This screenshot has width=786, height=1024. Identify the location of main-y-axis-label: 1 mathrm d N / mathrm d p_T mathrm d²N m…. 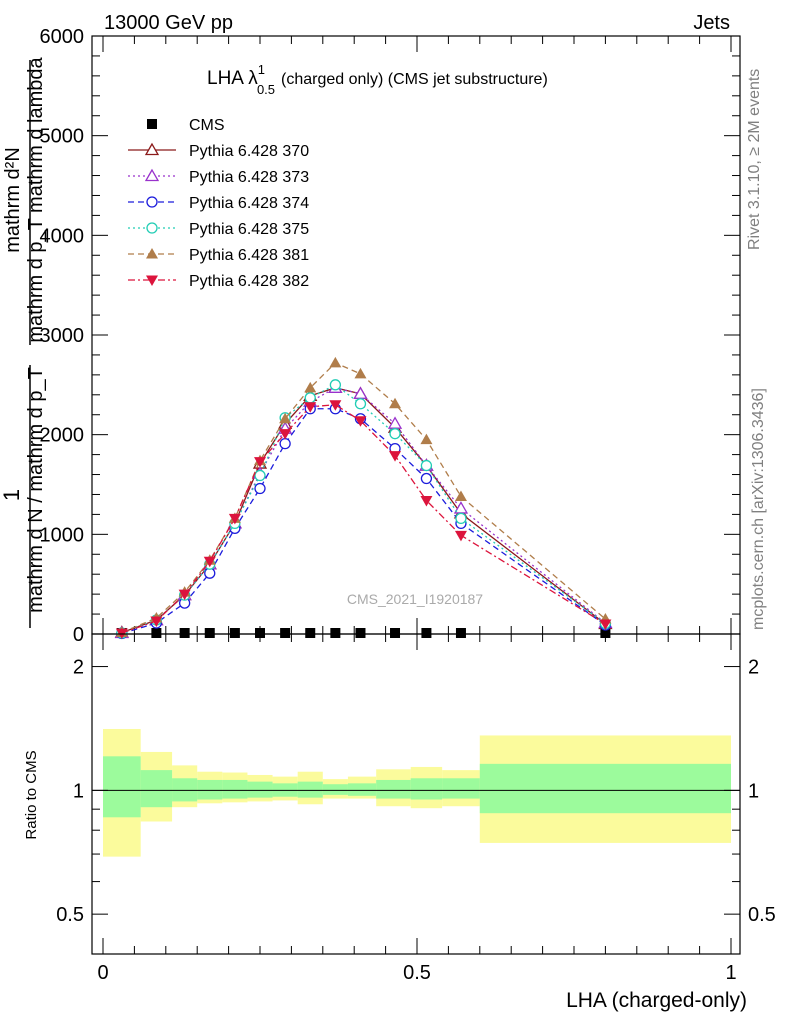
(23, 342).